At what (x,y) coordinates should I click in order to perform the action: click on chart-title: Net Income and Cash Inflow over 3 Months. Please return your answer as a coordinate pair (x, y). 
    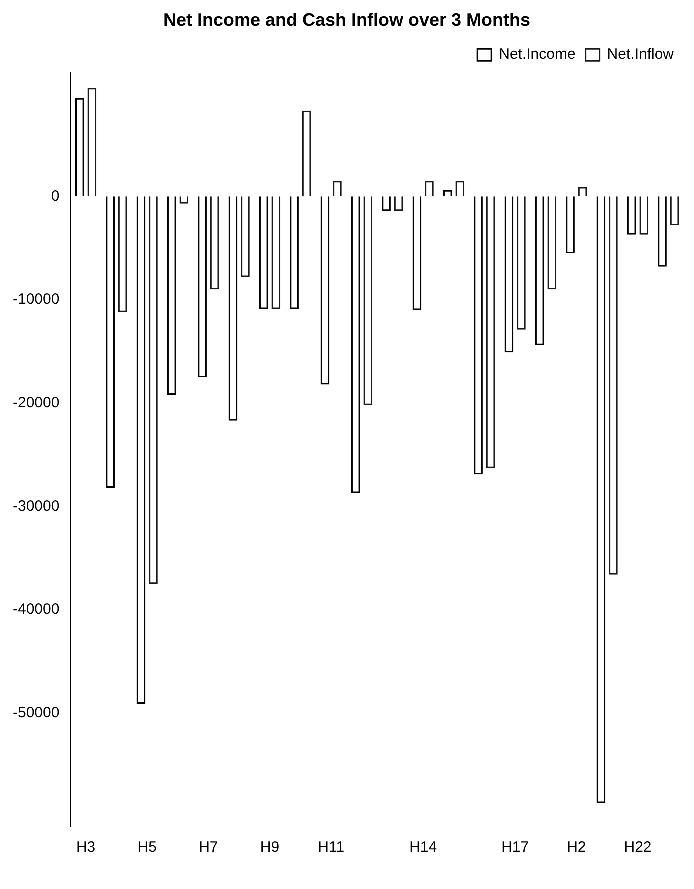
    Looking at the image, I should click on (347, 20).